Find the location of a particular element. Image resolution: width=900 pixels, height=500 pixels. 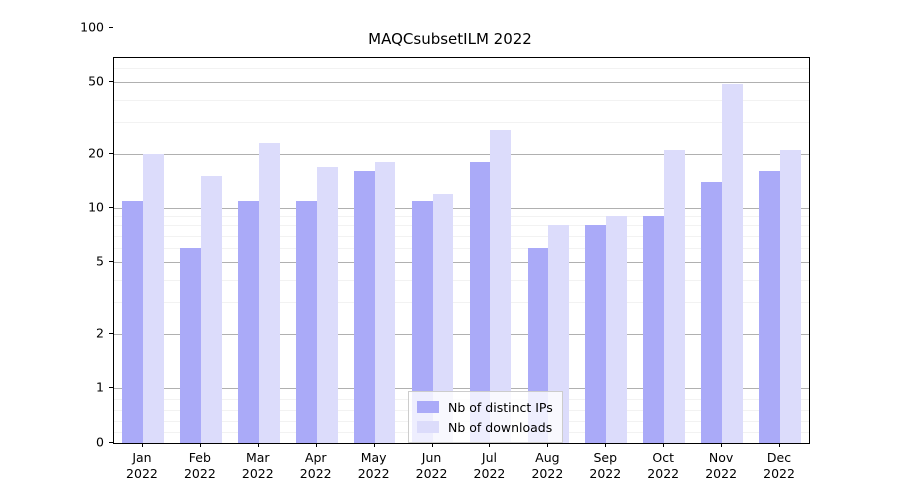

x-tick-label: Jan 2022 is located at coordinates (142, 466).